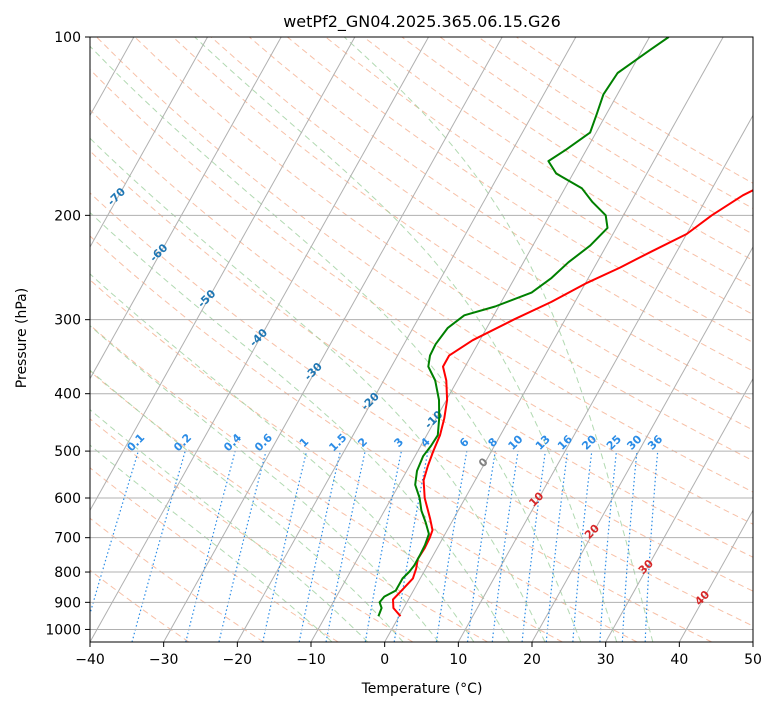  What do you see at coordinates (238, 660) in the screenshot?
I see `x-tick-label: −20` at bounding box center [238, 660].